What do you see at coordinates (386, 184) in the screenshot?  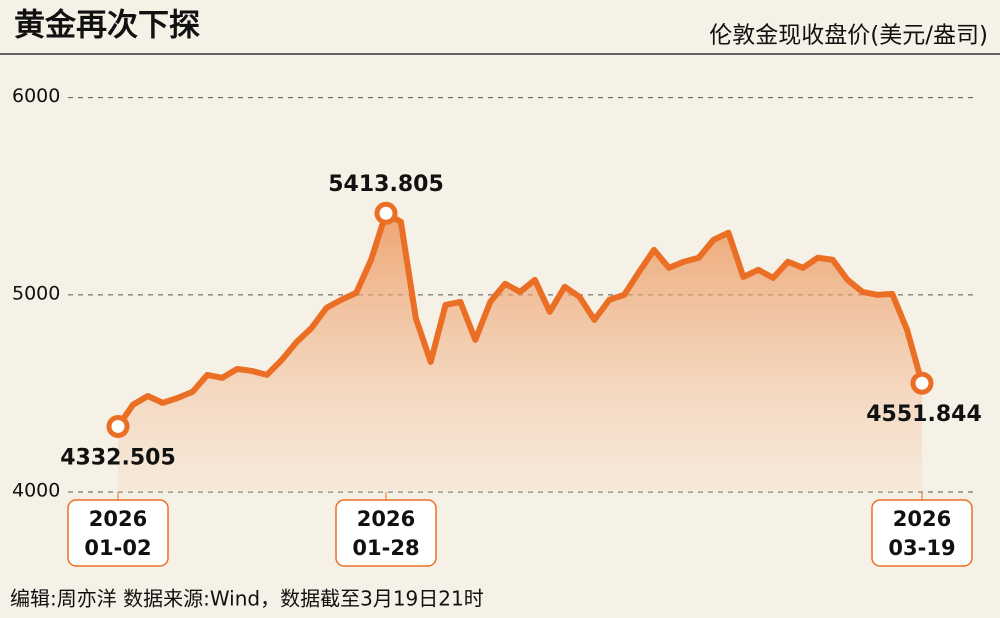 I see `data-label: 5413.805` at bounding box center [386, 184].